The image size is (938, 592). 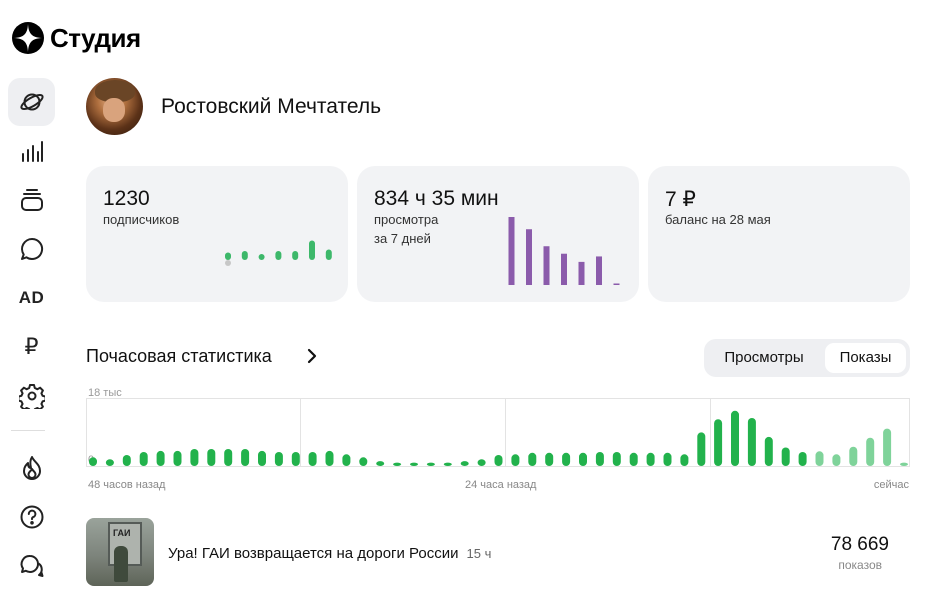 I want to click on sidebar-item-messages, so click(x=31, y=566).